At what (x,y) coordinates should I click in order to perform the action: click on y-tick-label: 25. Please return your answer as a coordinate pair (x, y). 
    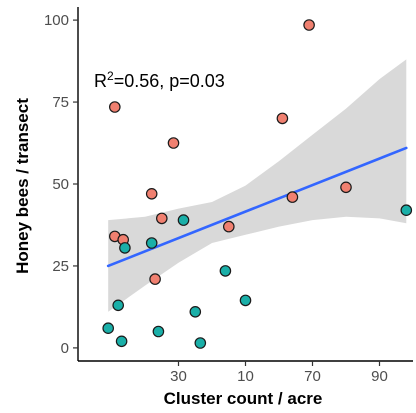
    Looking at the image, I should click on (60, 266).